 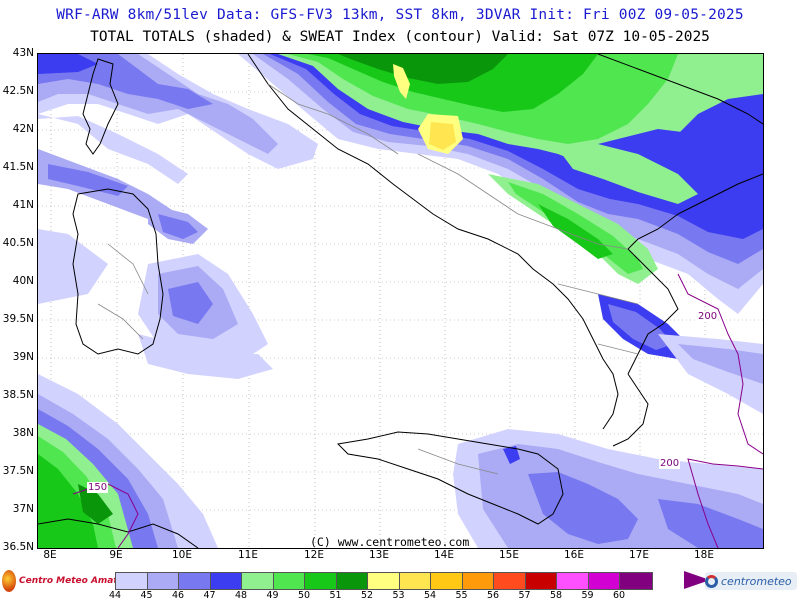 What do you see at coordinates (430, 595) in the screenshot?
I see `colorbar-tick-label: 54` at bounding box center [430, 595].